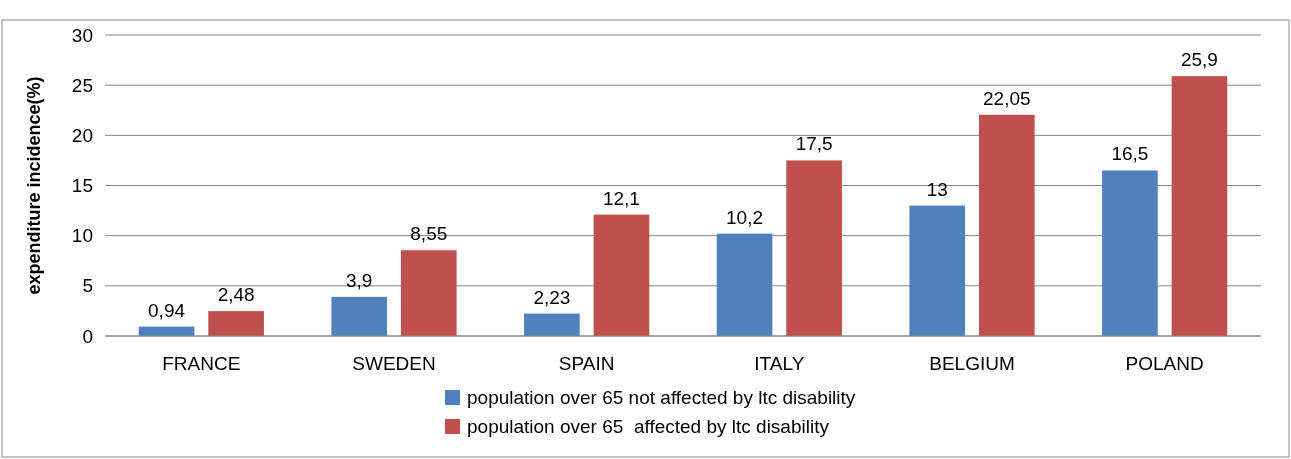 The height and width of the screenshot is (459, 1291). I want to click on data-label: 10,2, so click(745, 217).